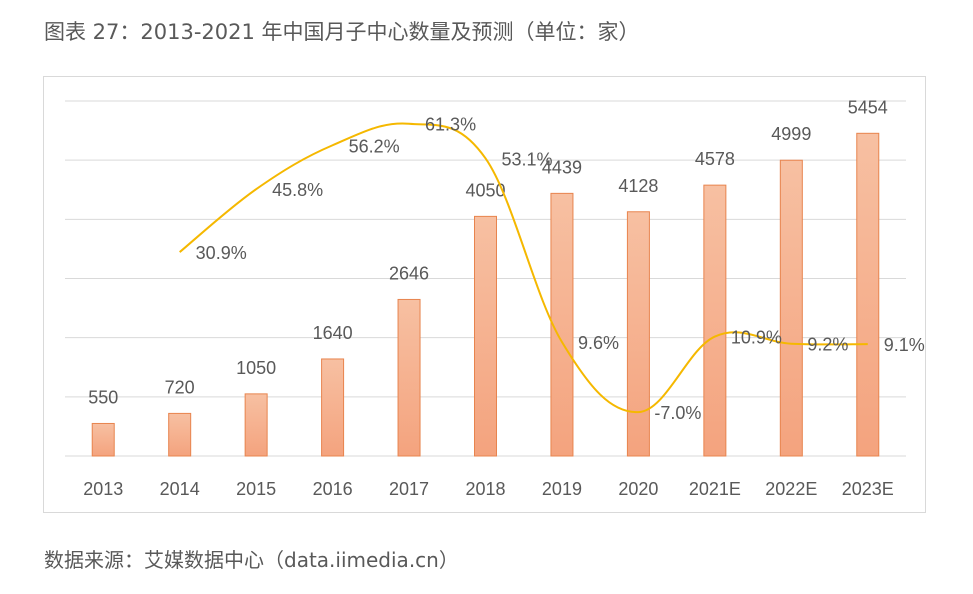  What do you see at coordinates (638, 489) in the screenshot?
I see `x-tick-label: 2020` at bounding box center [638, 489].